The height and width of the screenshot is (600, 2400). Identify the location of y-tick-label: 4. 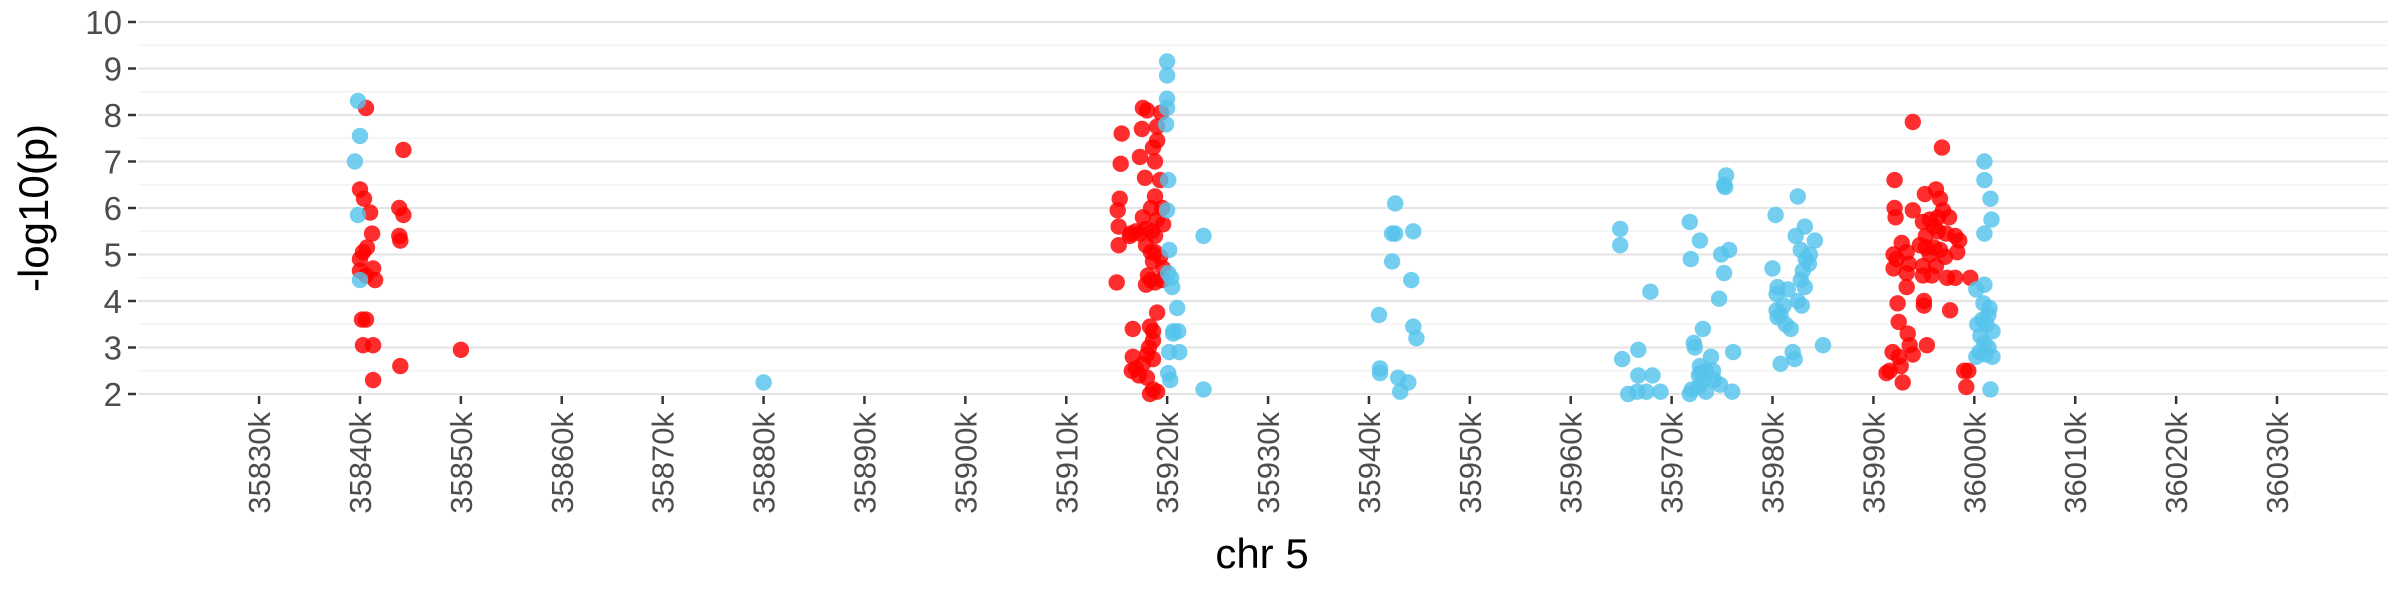
(113, 301).